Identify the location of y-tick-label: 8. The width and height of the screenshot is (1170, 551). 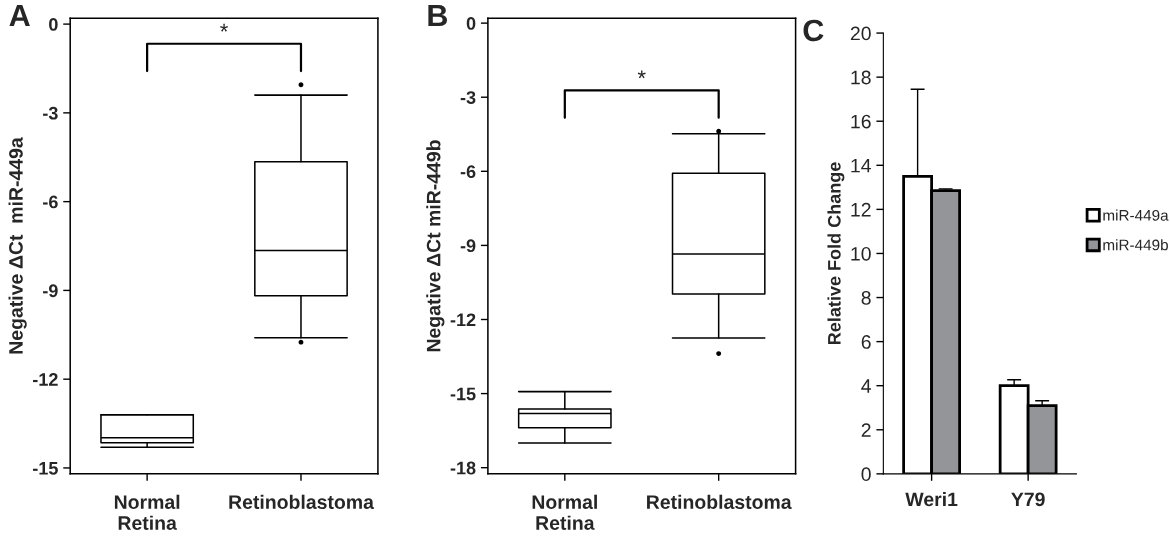
(866, 298).